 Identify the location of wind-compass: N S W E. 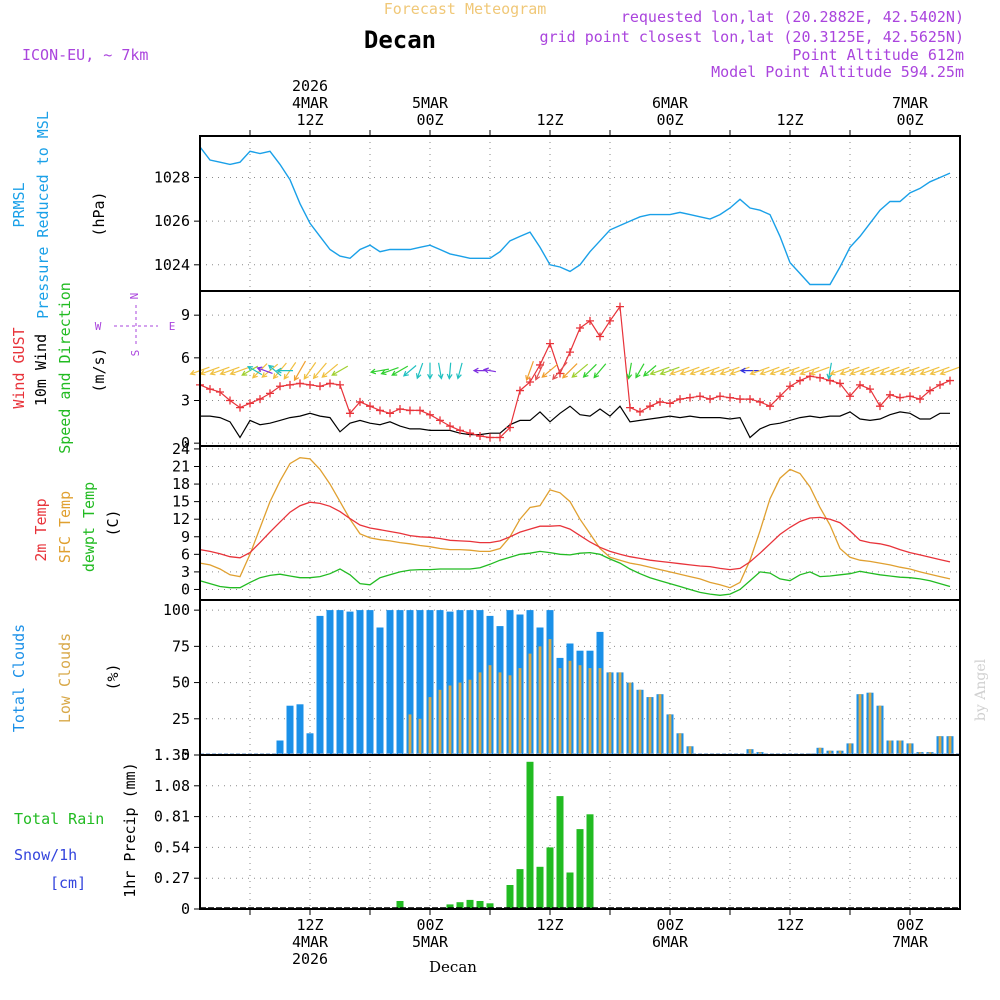
(135, 325).